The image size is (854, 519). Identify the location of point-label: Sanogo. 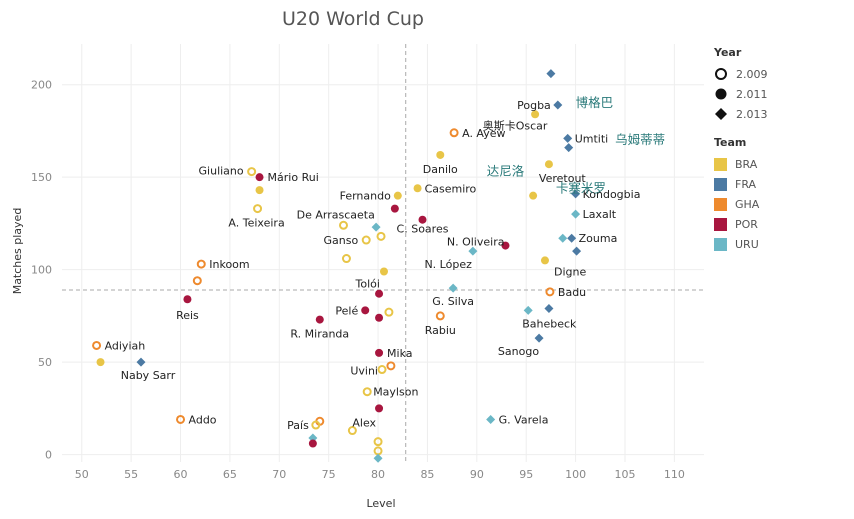
(518, 351).